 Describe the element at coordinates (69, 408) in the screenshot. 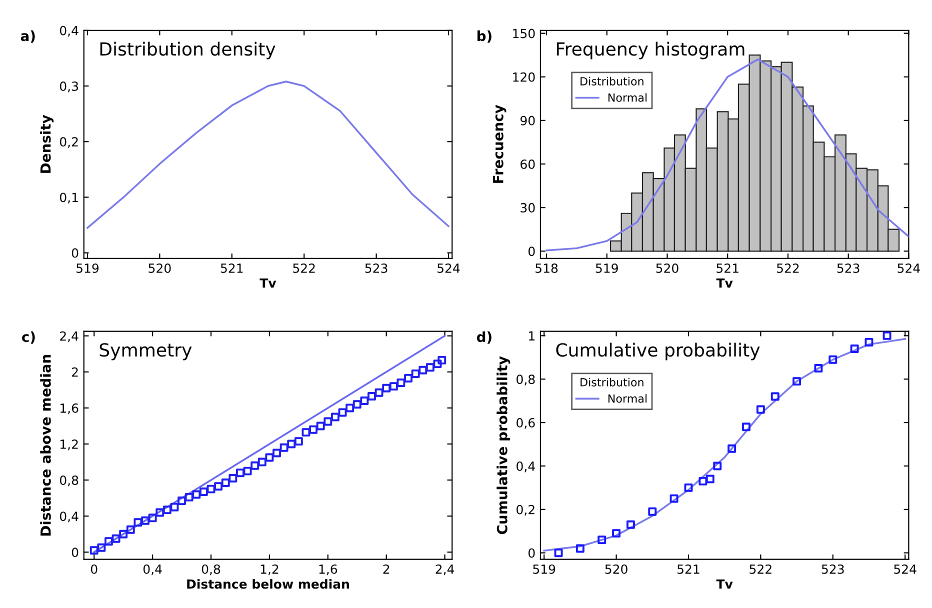

I see `y-tick-label: 1,6` at that location.